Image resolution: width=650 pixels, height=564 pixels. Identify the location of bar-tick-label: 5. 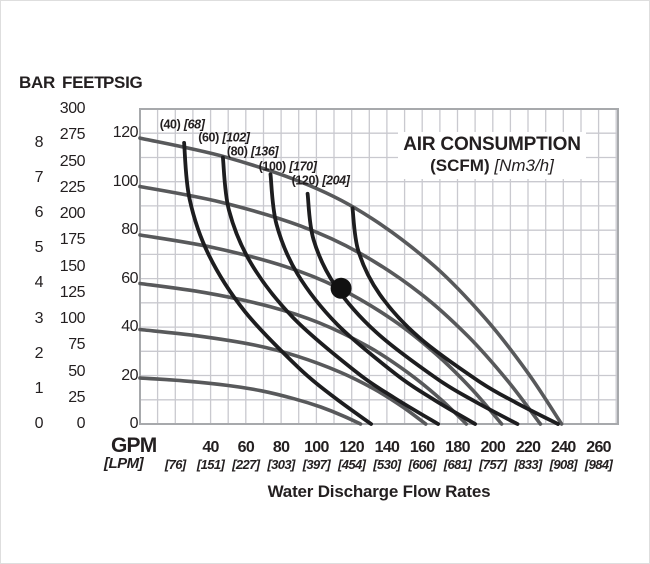
(39, 248).